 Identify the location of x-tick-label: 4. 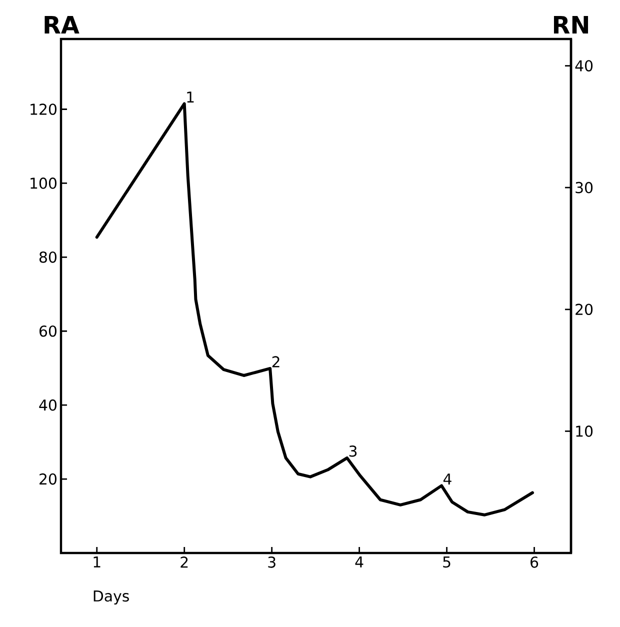
(359, 562).